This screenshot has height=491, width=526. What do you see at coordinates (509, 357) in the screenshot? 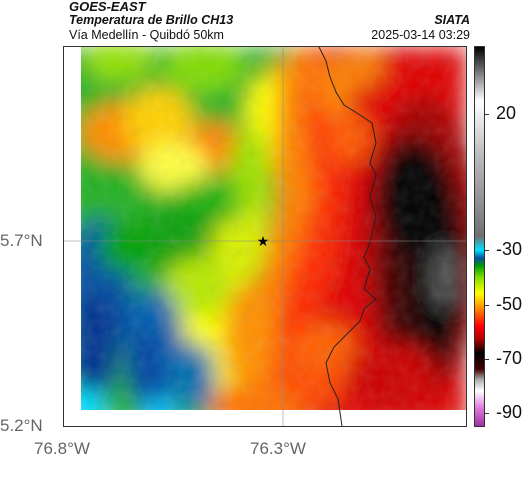
I see `colorbar-tick-label: -70` at bounding box center [509, 357].